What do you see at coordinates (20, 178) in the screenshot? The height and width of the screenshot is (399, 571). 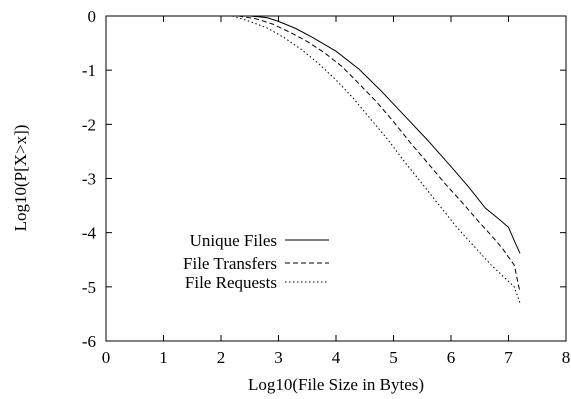 I see `y-axis-label: Log10(P[X>x])` at bounding box center [20, 178].